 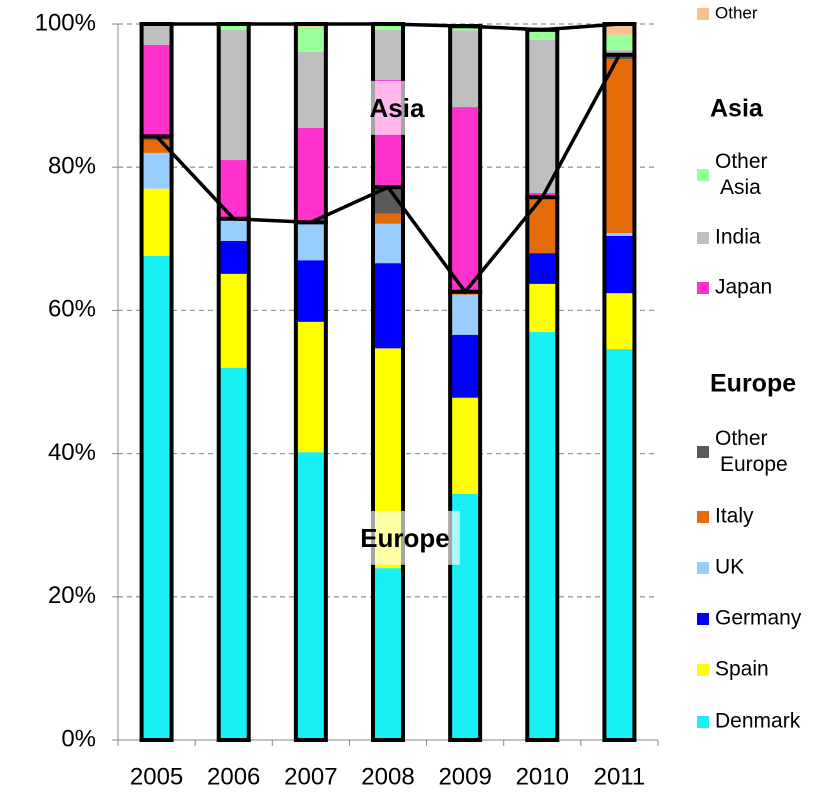 What do you see at coordinates (156, 776) in the screenshot?
I see `x-tick-label: 2005` at bounding box center [156, 776].